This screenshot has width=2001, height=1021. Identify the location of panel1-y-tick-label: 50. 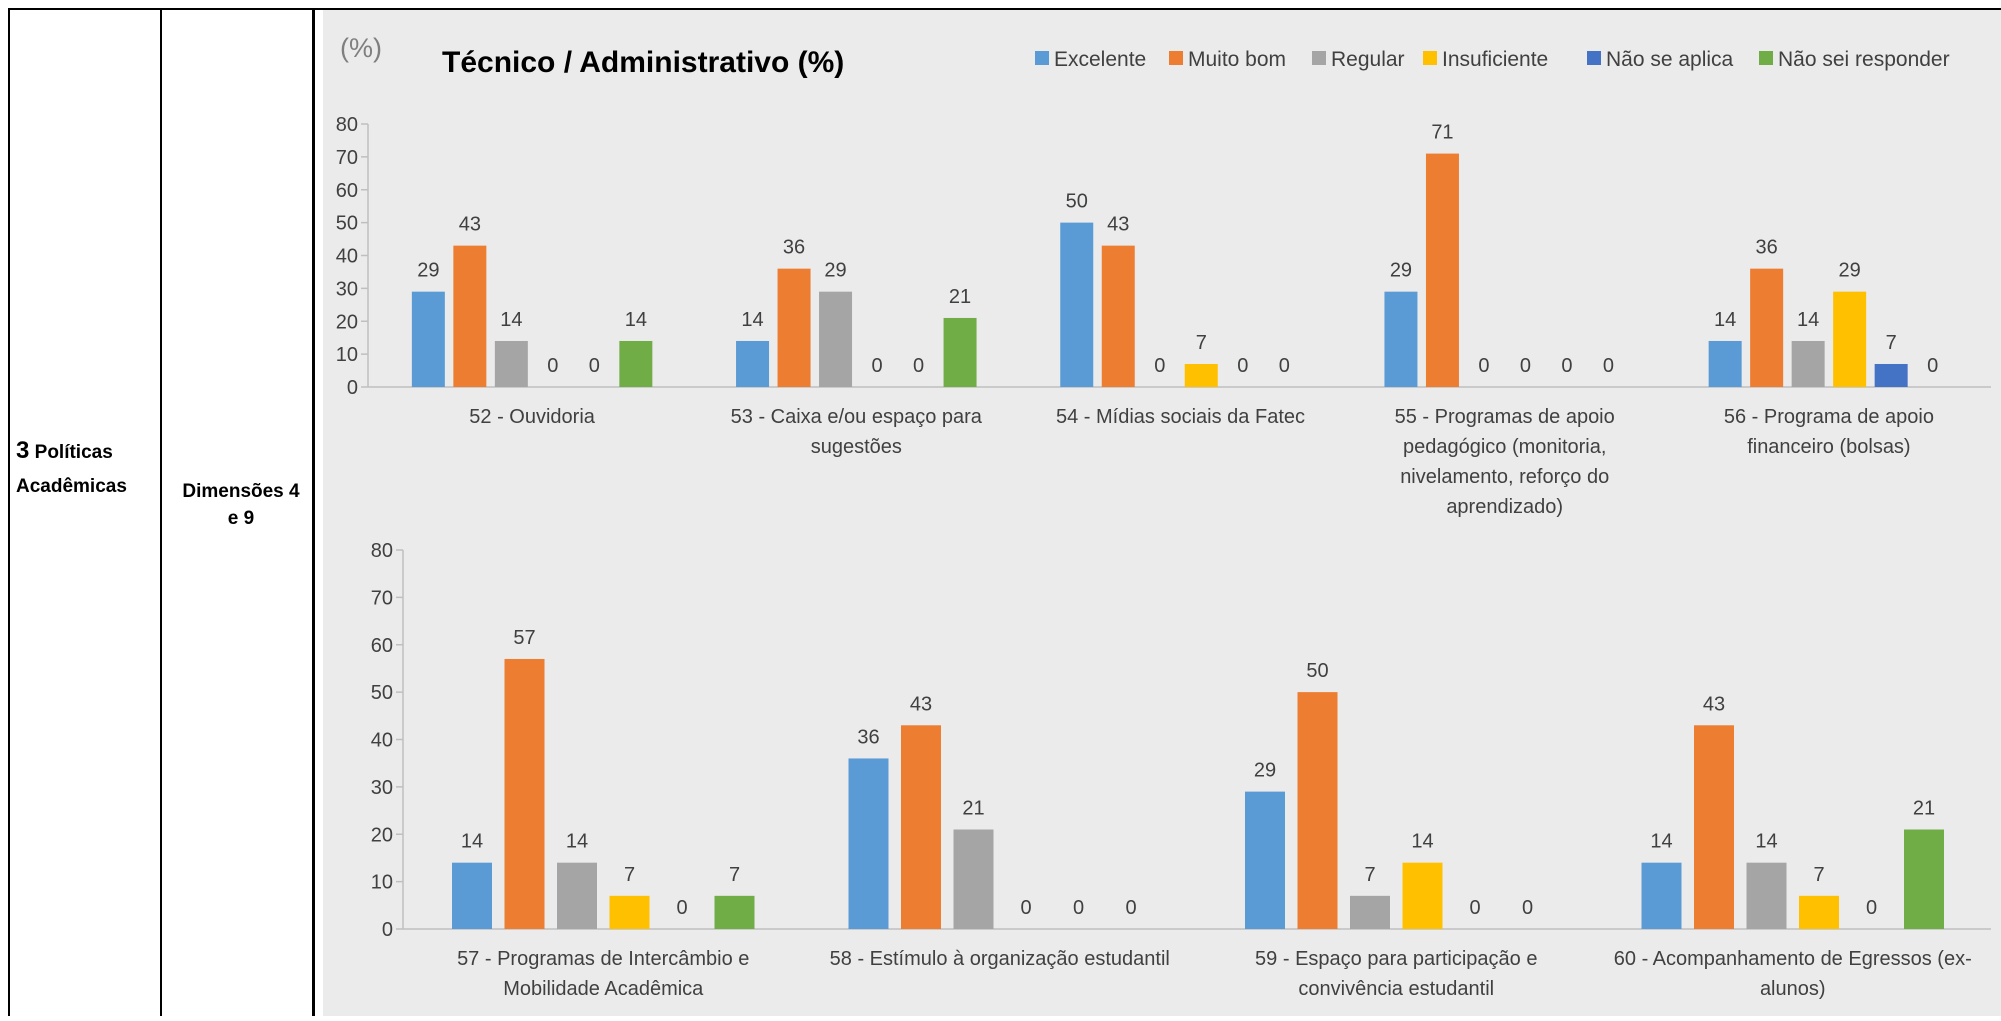
(347, 224).